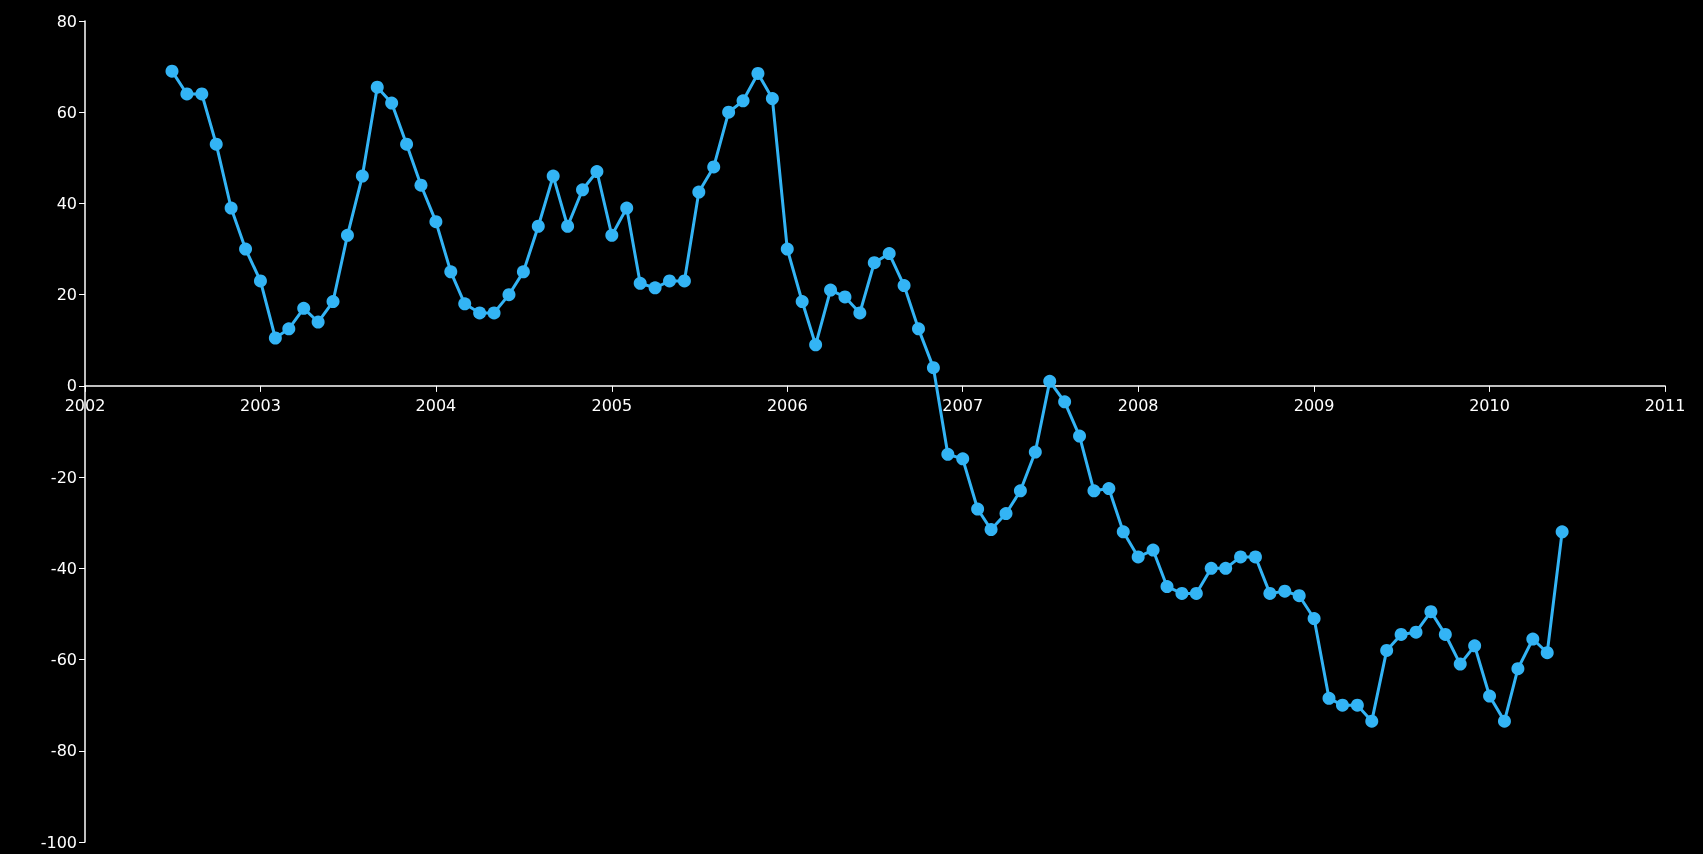 This screenshot has height=854, width=1703. I want to click on y-tick-label: -100, so click(58, 842).